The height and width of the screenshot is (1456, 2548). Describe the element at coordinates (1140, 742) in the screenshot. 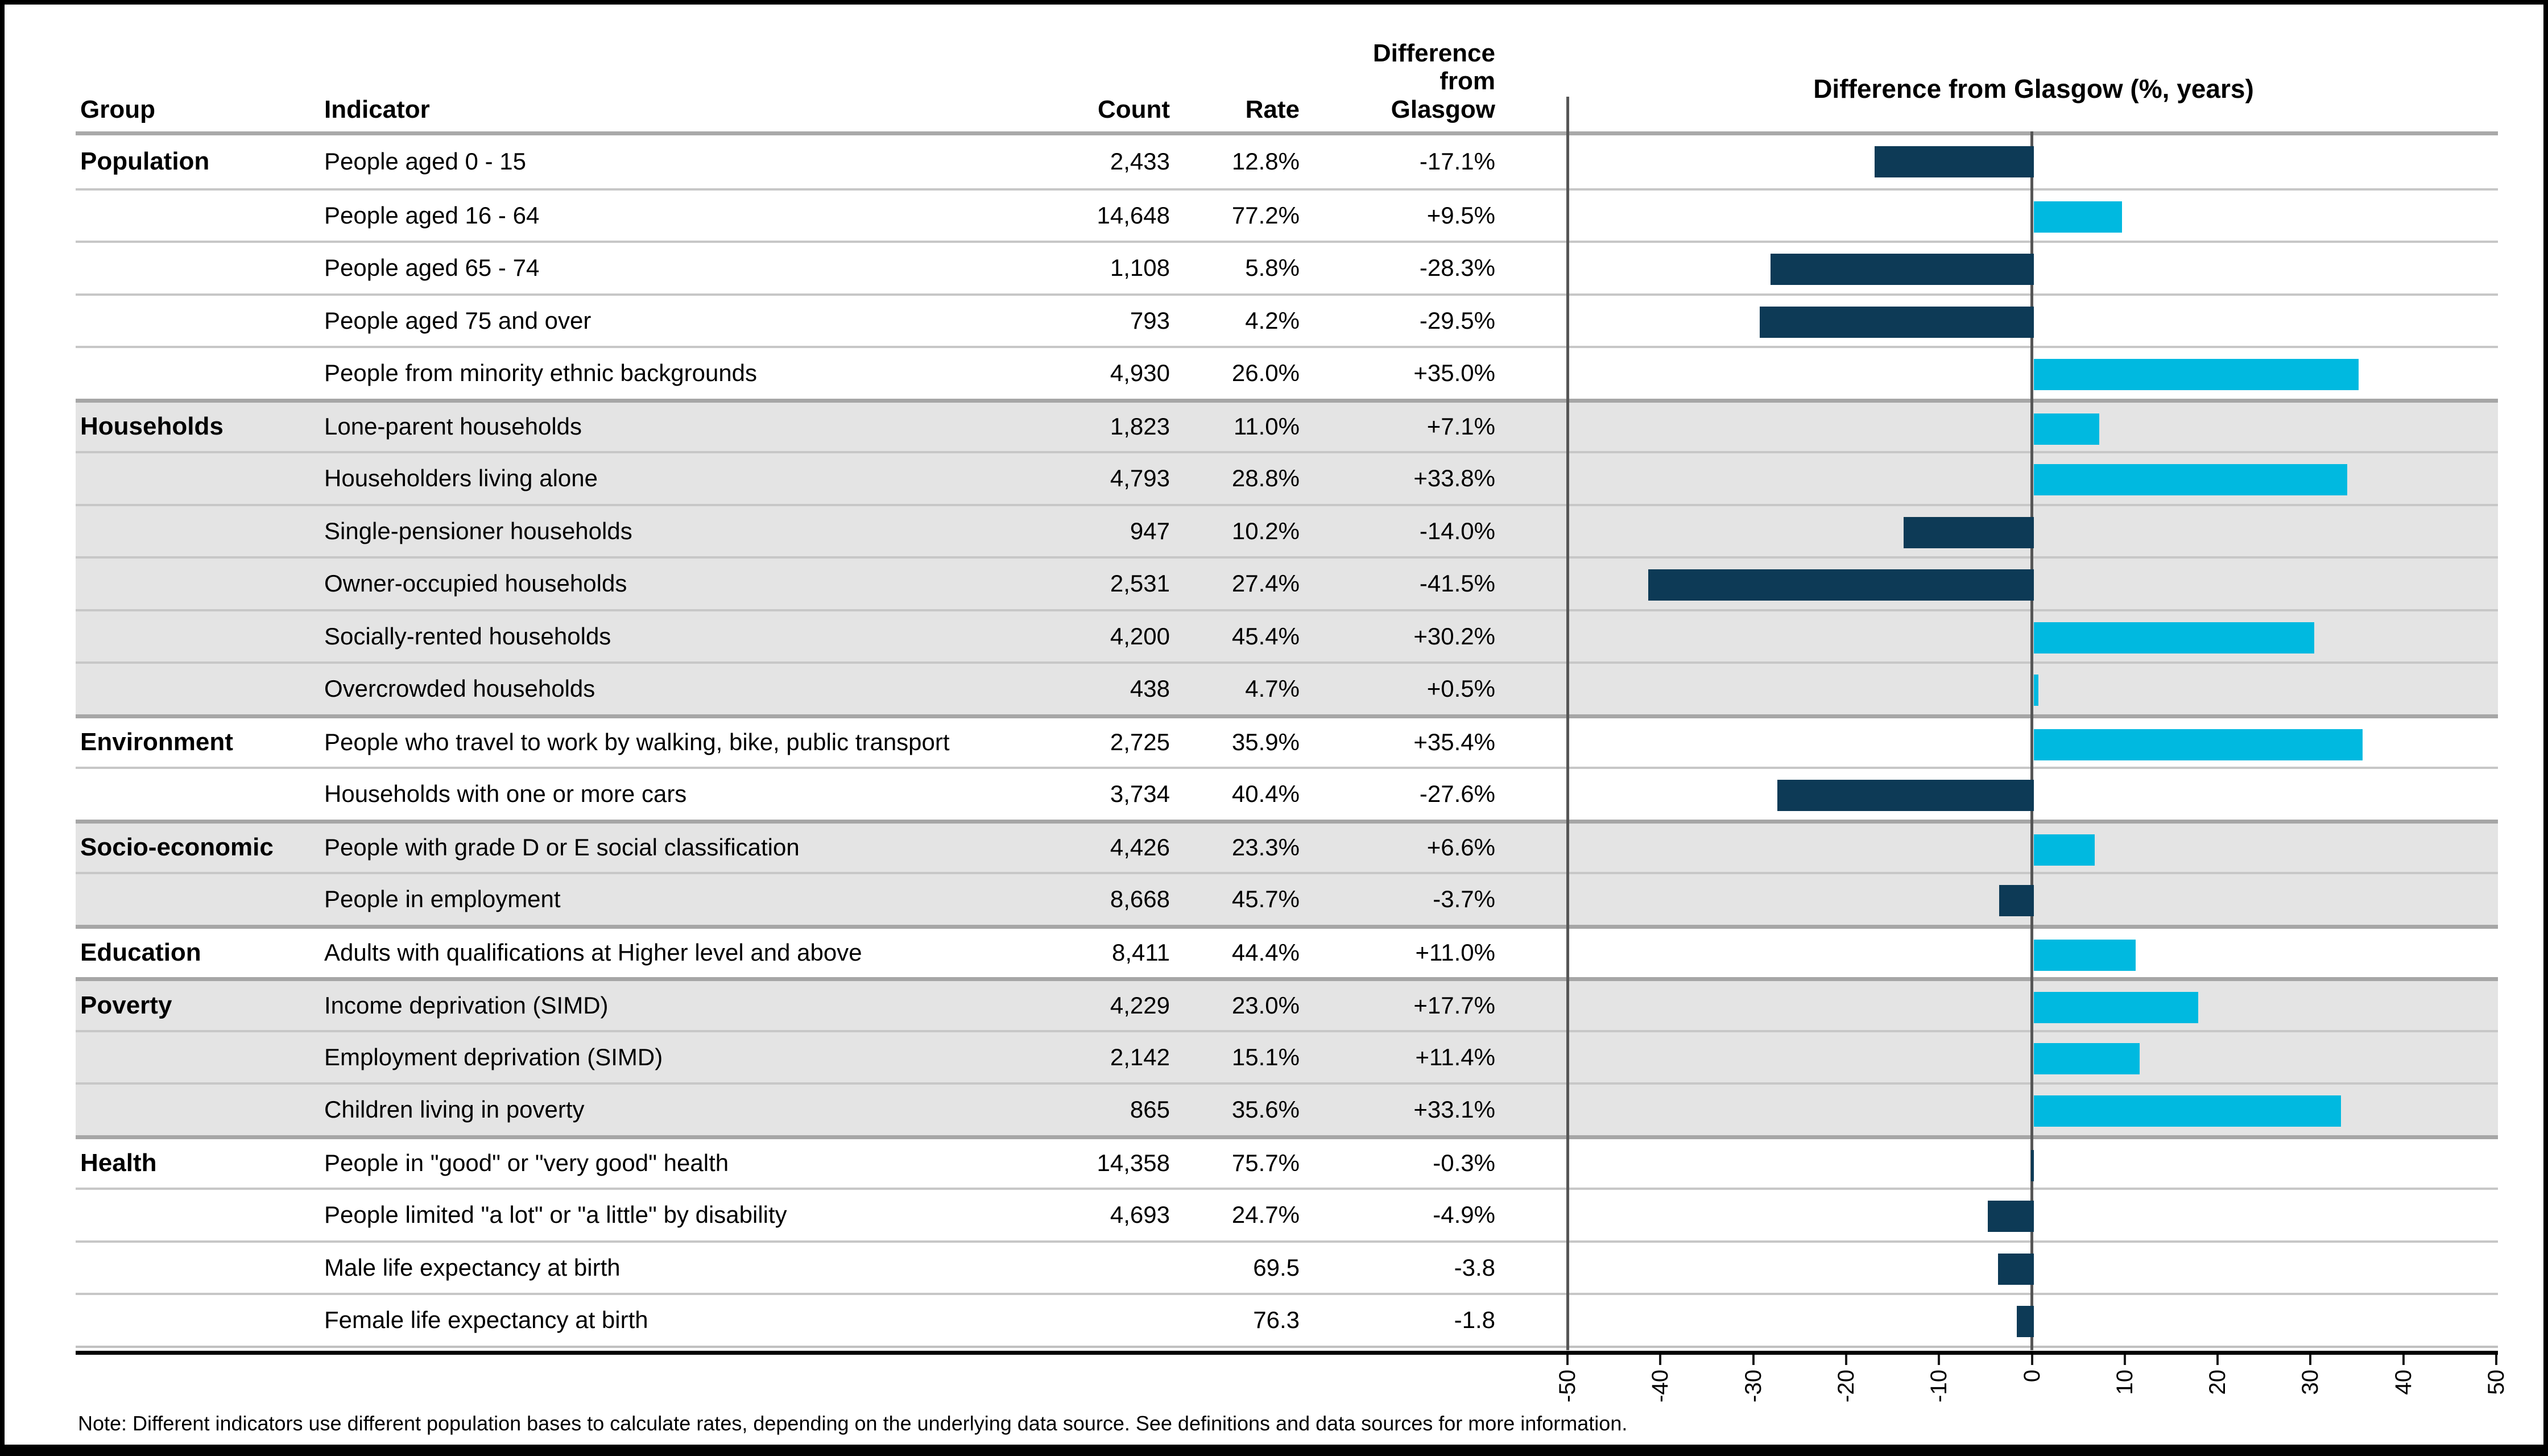

I see `count-value: 2,725` at that location.